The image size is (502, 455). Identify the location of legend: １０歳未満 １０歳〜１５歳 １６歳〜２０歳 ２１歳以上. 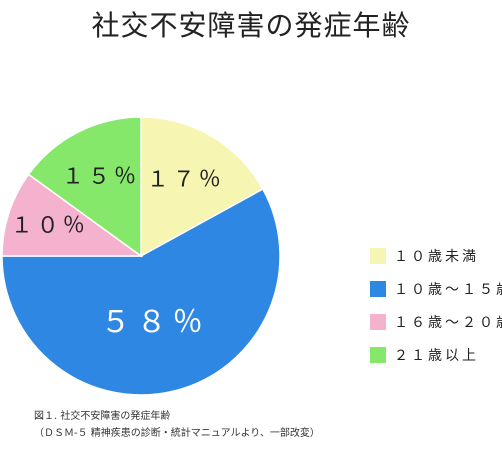
(436, 314).